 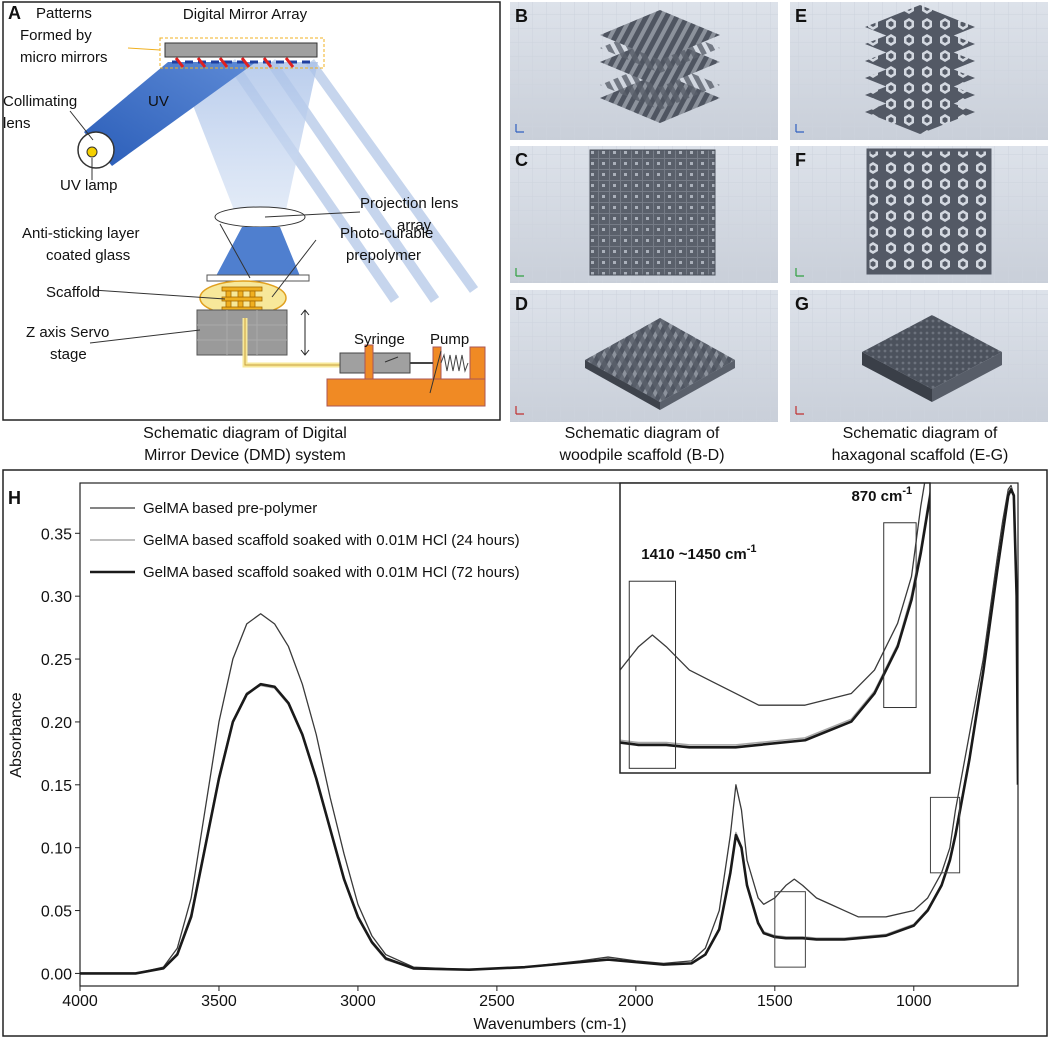 I want to click on inset-bg, so click(x=775, y=628).